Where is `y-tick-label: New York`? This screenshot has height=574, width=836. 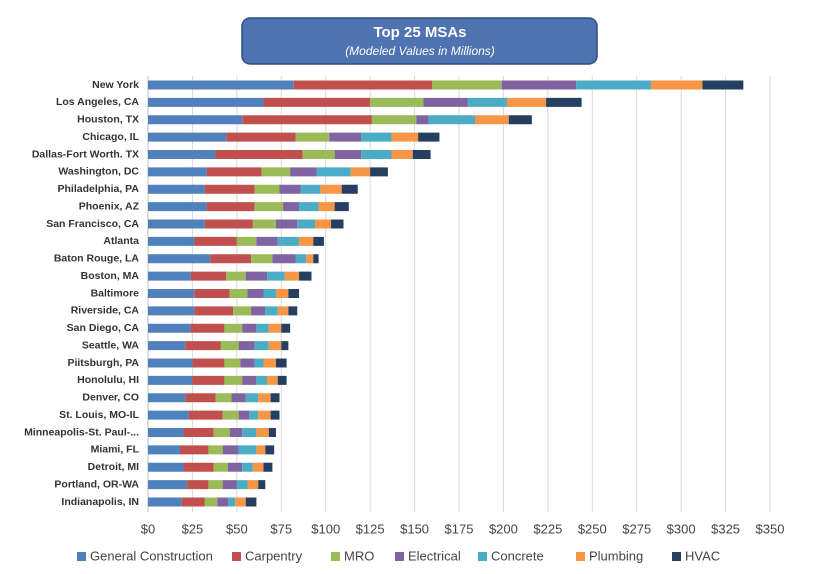 y-tick-label: New York is located at coordinates (115, 85).